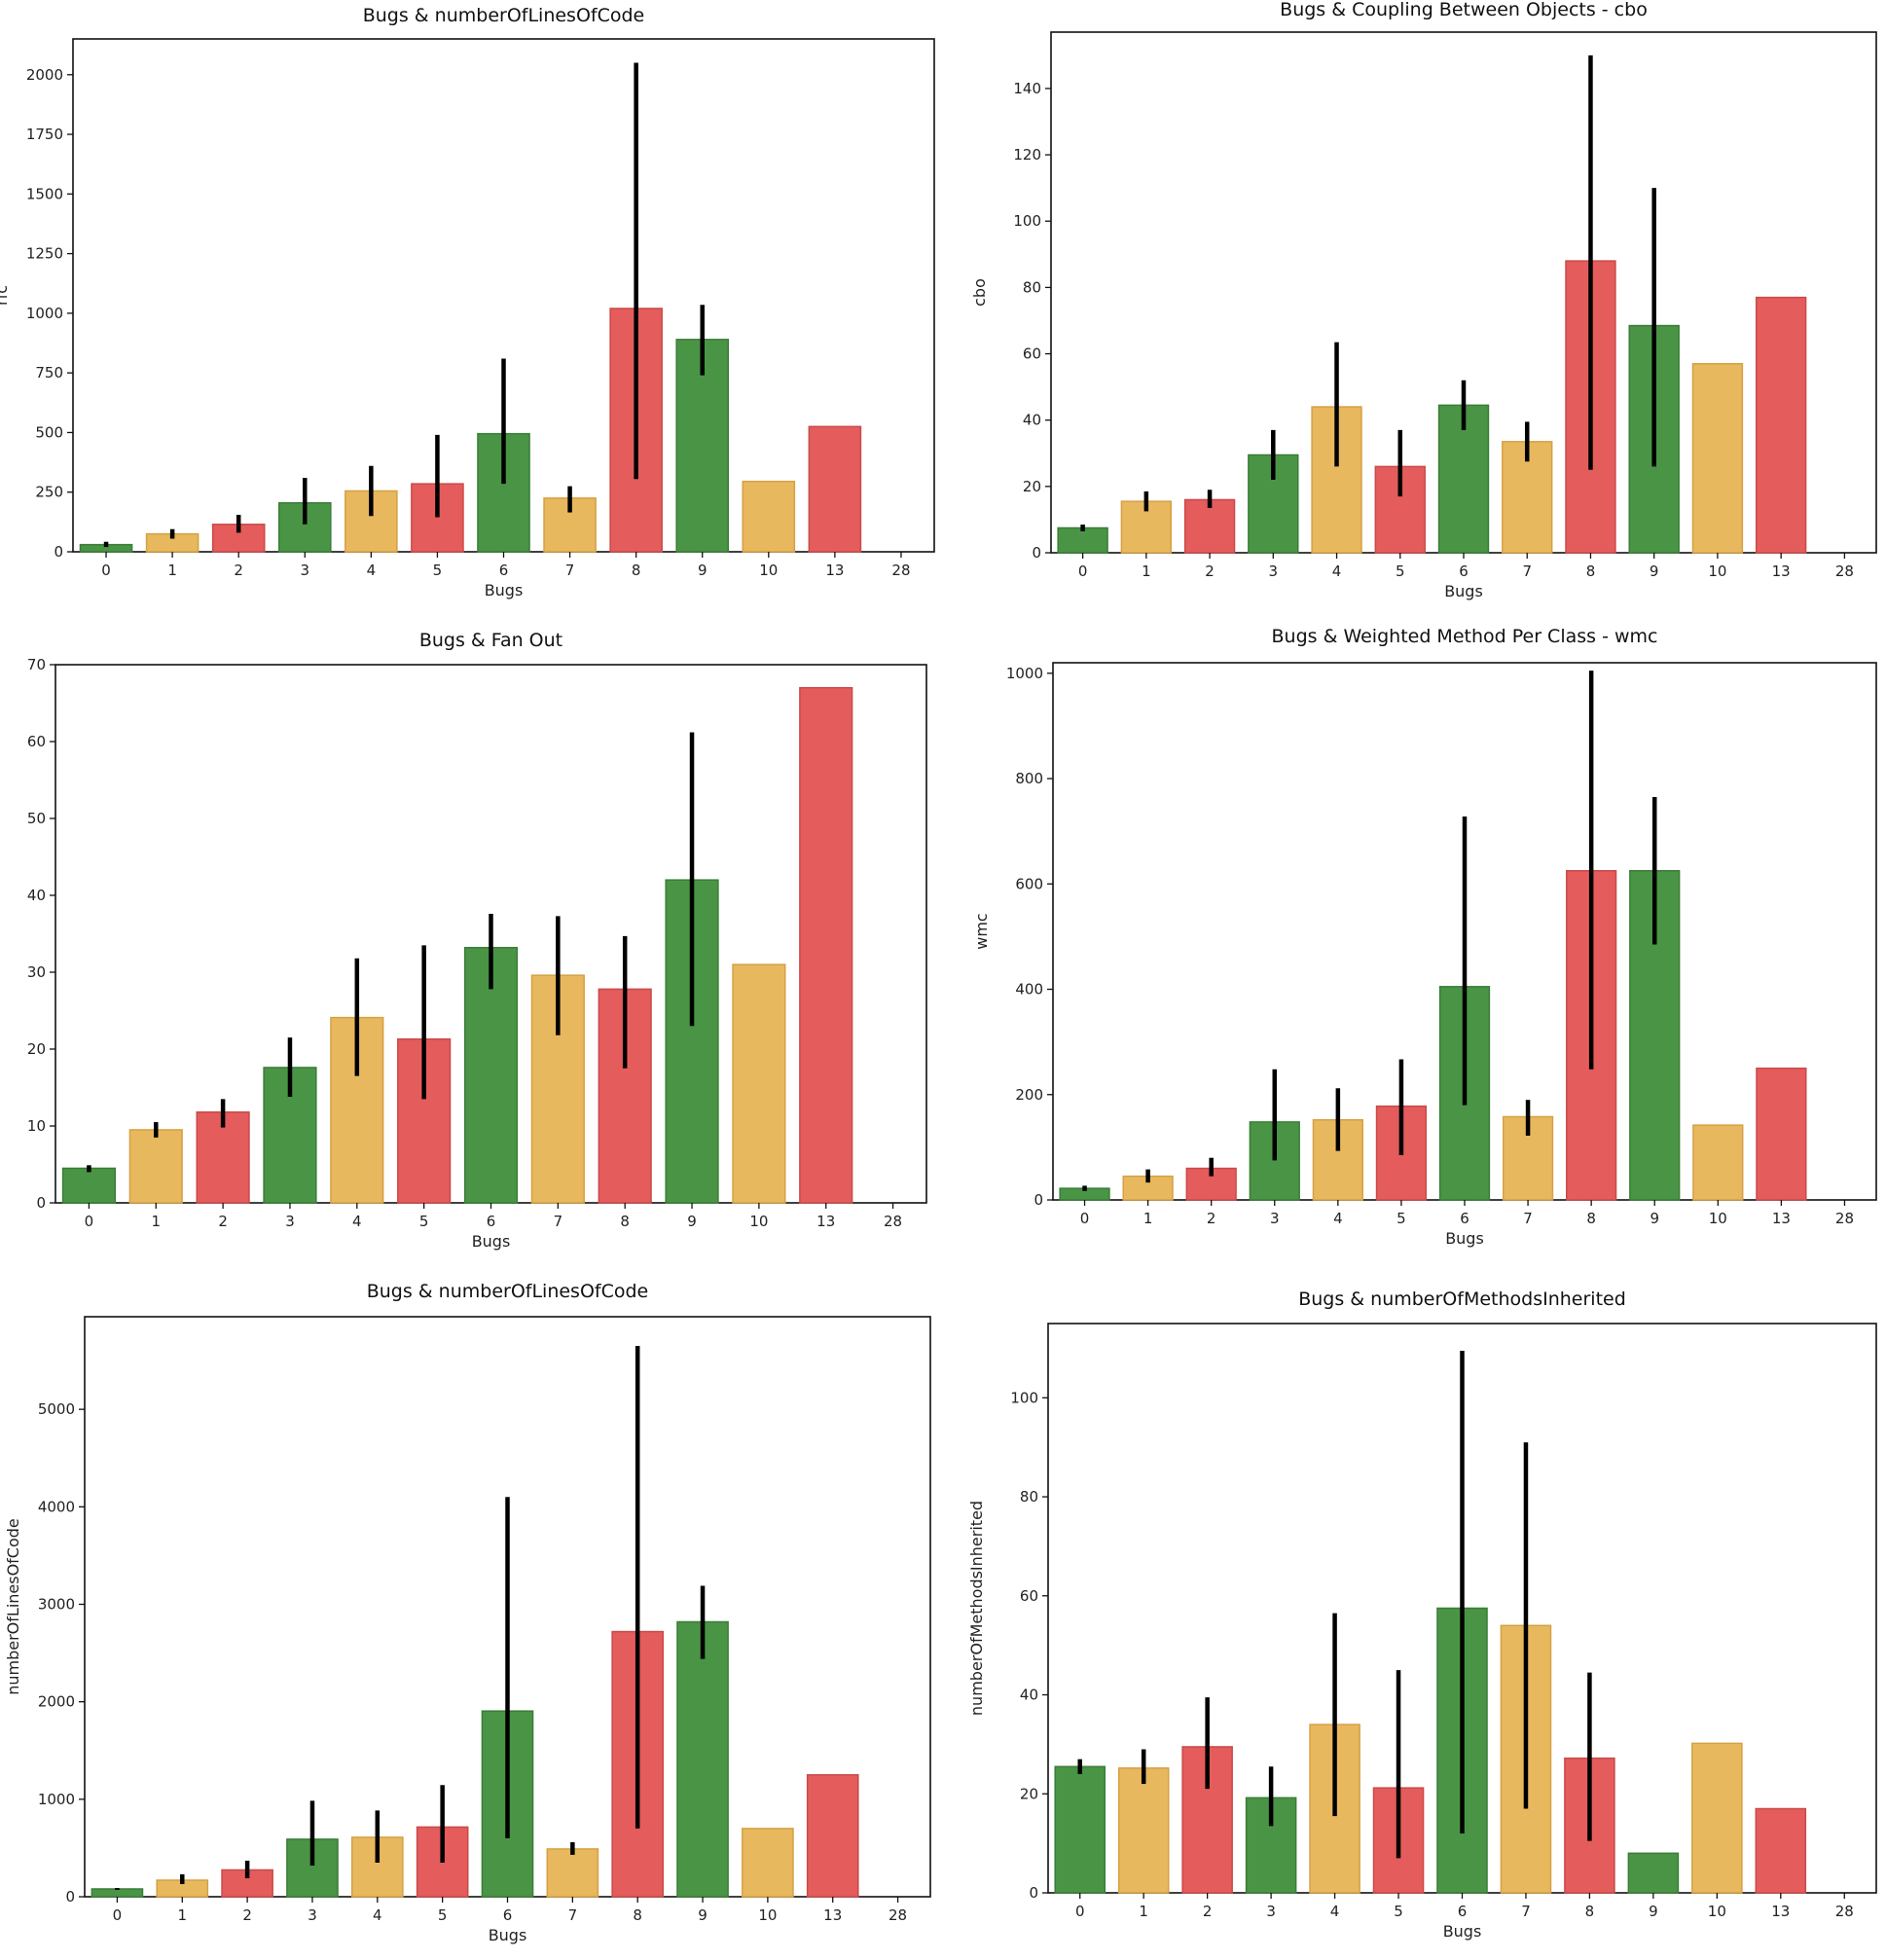  Describe the element at coordinates (56, 1409) in the screenshot. I see `y-tick-label: 5000` at that location.